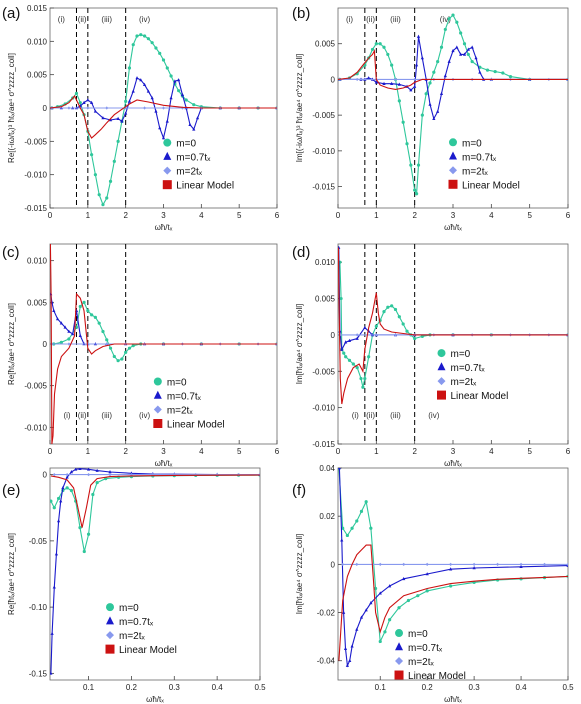  I want to click on y-tick-label: 0.010, so click(325, 262).